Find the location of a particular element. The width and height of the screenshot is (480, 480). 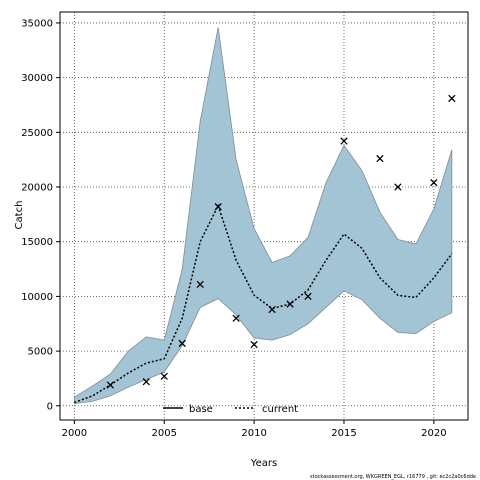

x-tick-label: 2020 is located at coordinates (433, 433).